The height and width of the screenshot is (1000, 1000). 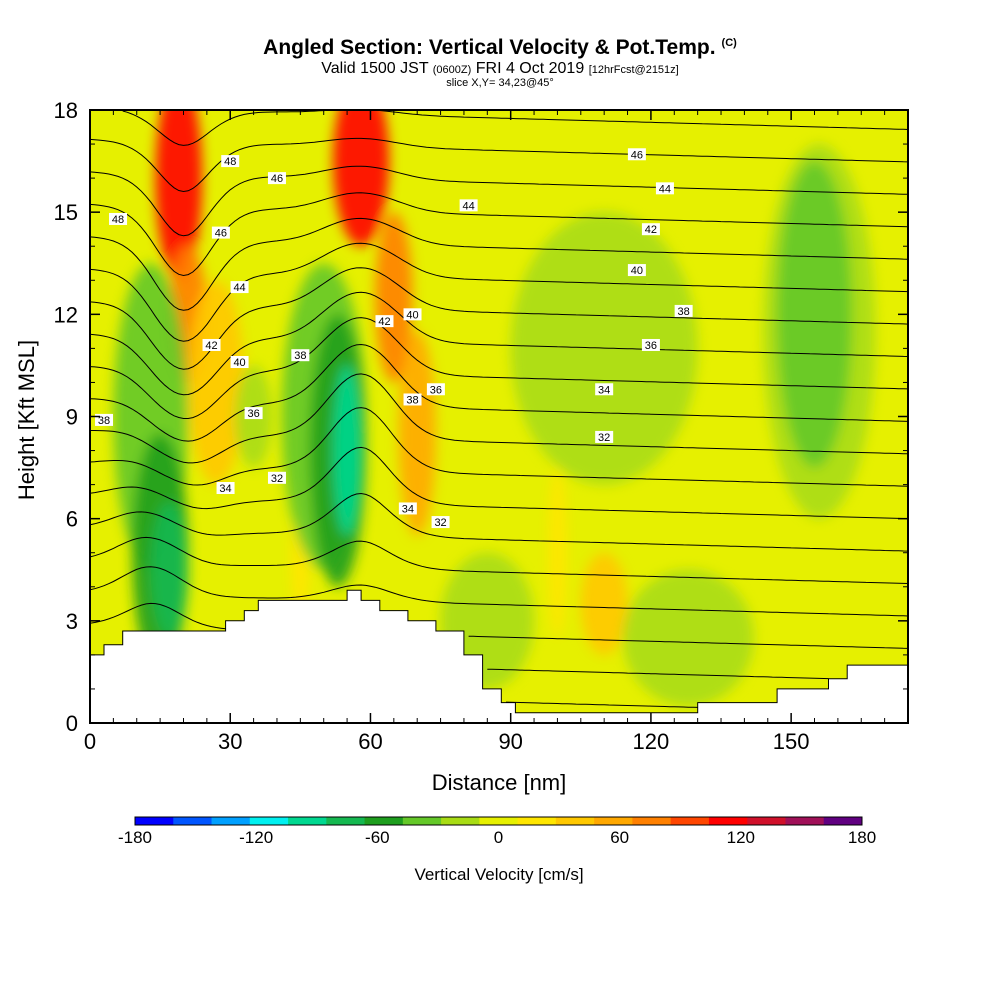 What do you see at coordinates (66, 314) in the screenshot?
I see `y-tick-label: 12` at bounding box center [66, 314].